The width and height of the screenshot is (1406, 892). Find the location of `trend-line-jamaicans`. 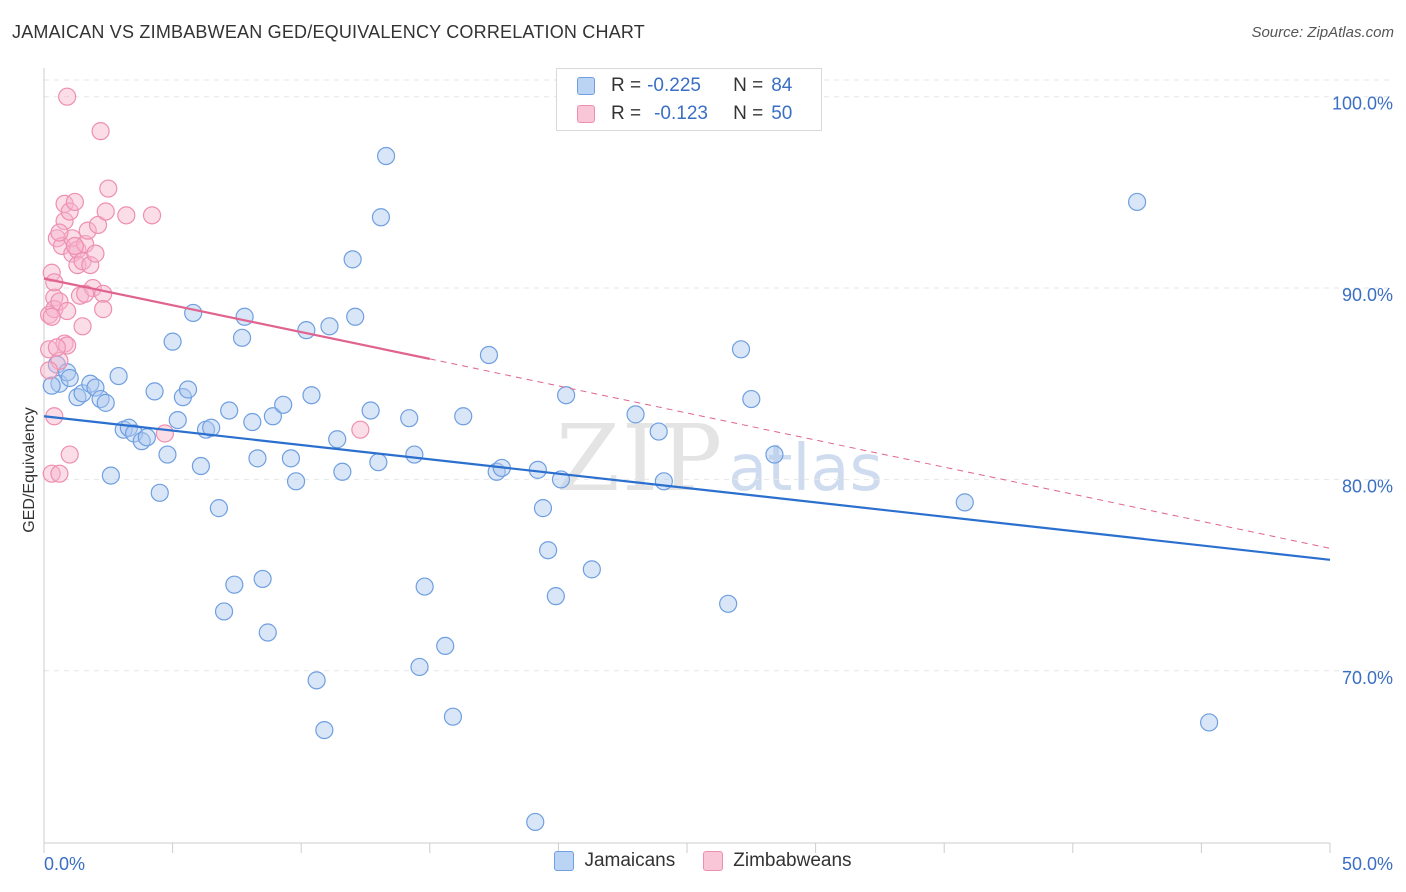

trend-line-jamaicans is located at coordinates (687, 488).